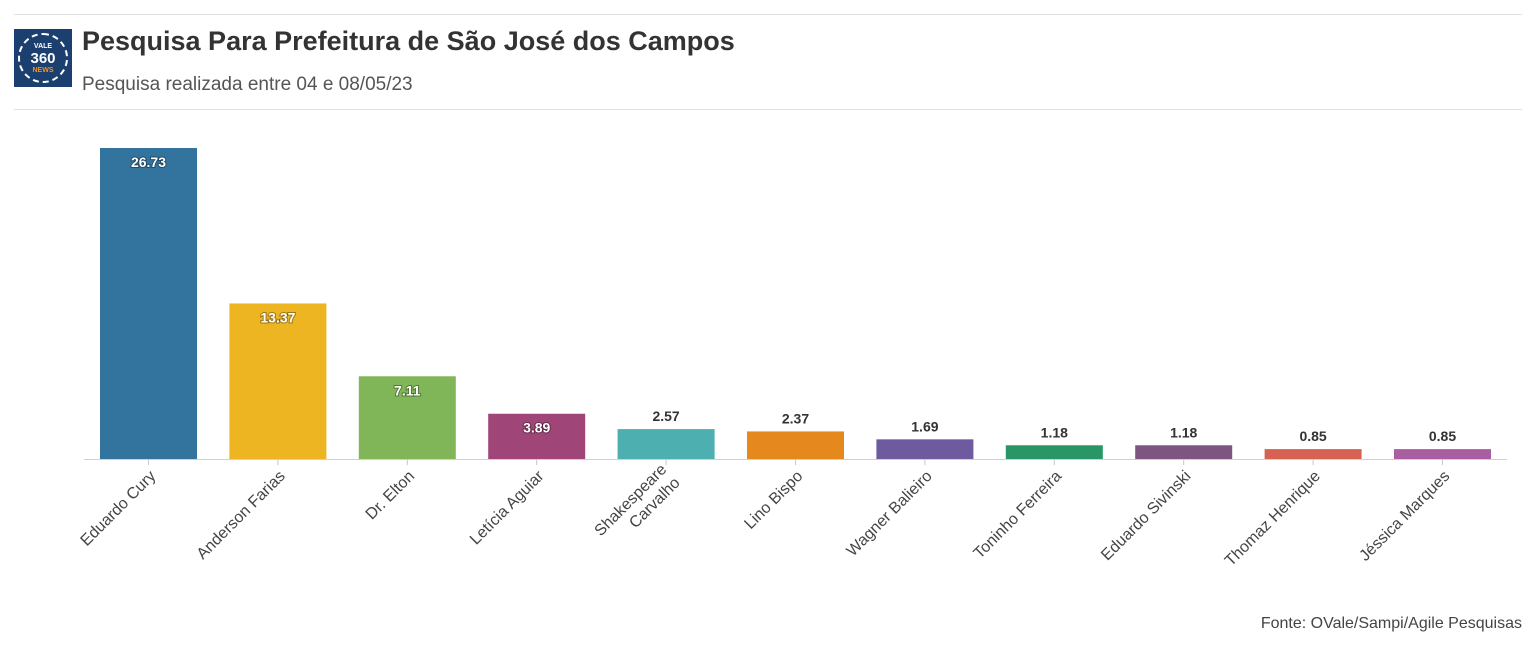 The image size is (1536, 650). I want to click on logo-ring-icon, so click(43, 58).